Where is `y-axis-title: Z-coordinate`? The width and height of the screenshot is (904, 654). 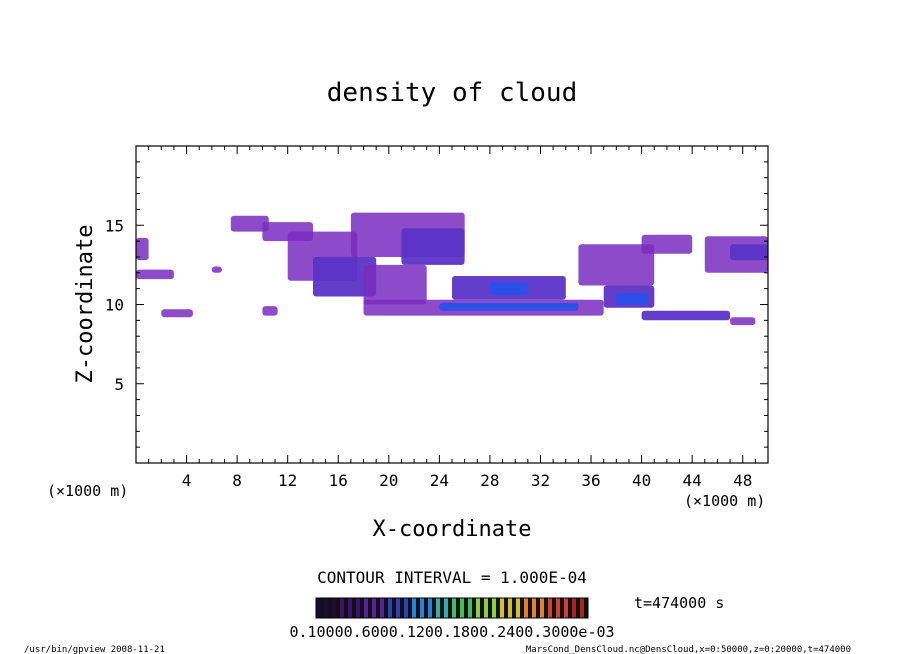 y-axis-title: Z-coordinate is located at coordinates (85, 304).